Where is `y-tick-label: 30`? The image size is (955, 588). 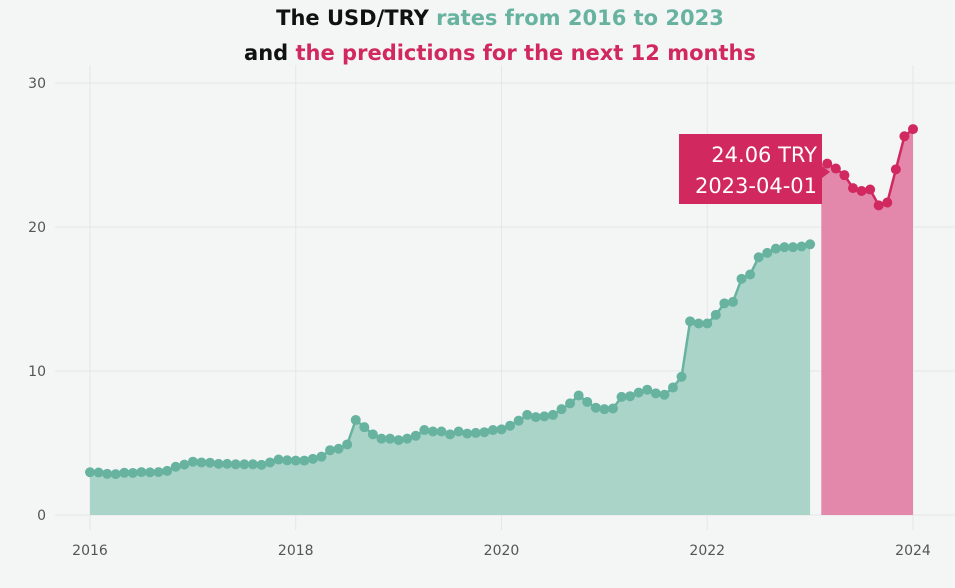 y-tick-label: 30 is located at coordinates (37, 84).